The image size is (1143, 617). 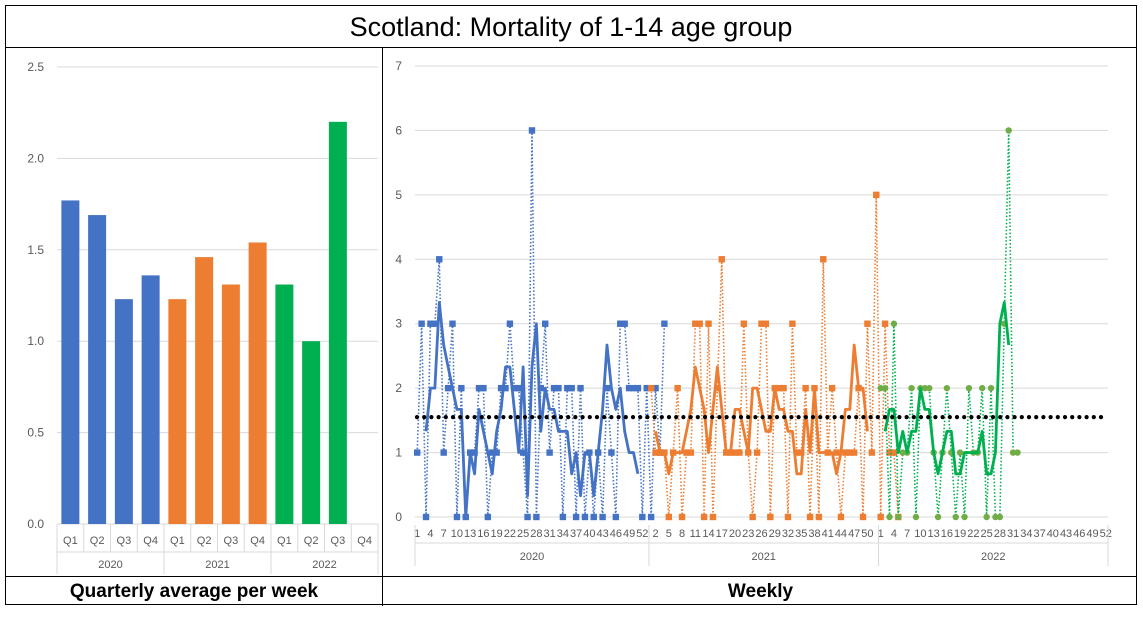 I want to click on line-x-tick-label: 34, so click(x=1026, y=534).